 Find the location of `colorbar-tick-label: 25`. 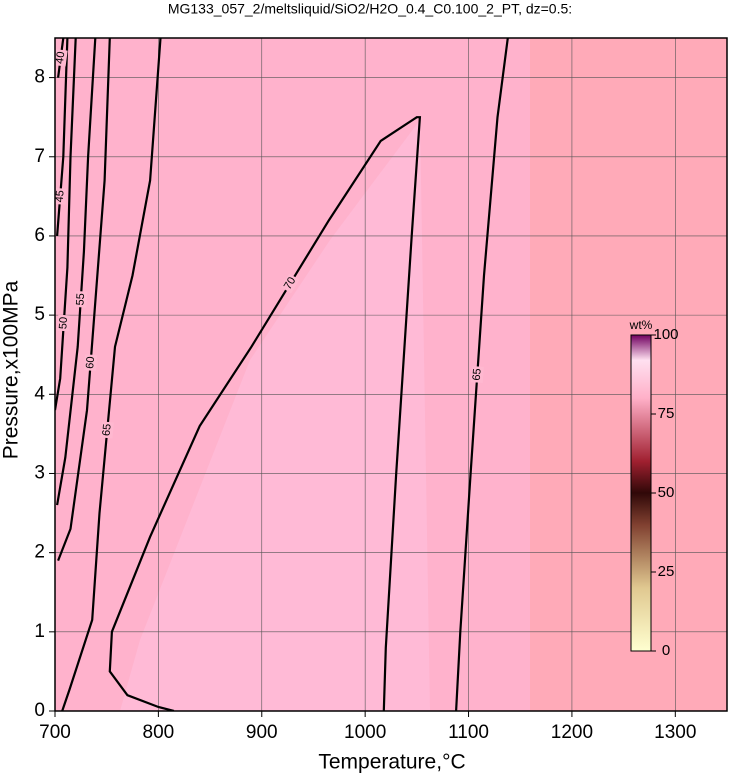

colorbar-tick-label: 25 is located at coordinates (666, 571).